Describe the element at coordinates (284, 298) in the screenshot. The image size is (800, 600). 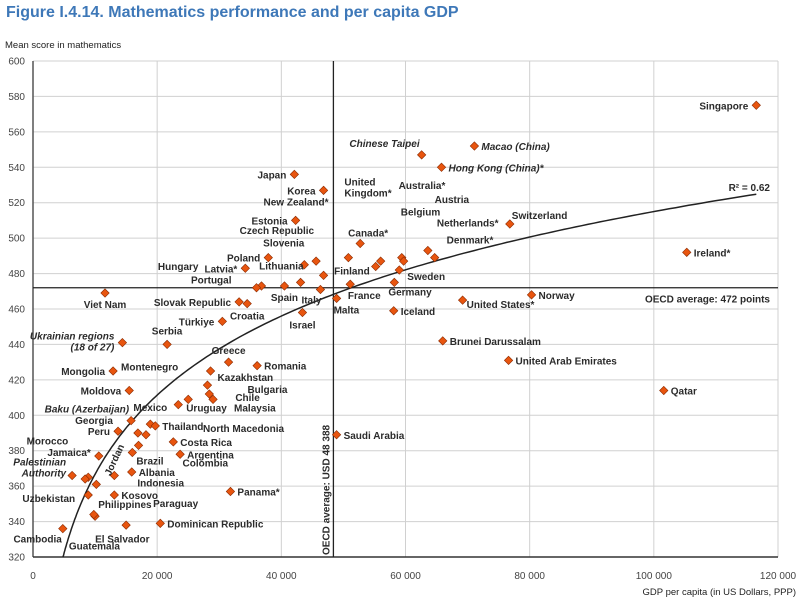
I see `point-label: Spain` at that location.